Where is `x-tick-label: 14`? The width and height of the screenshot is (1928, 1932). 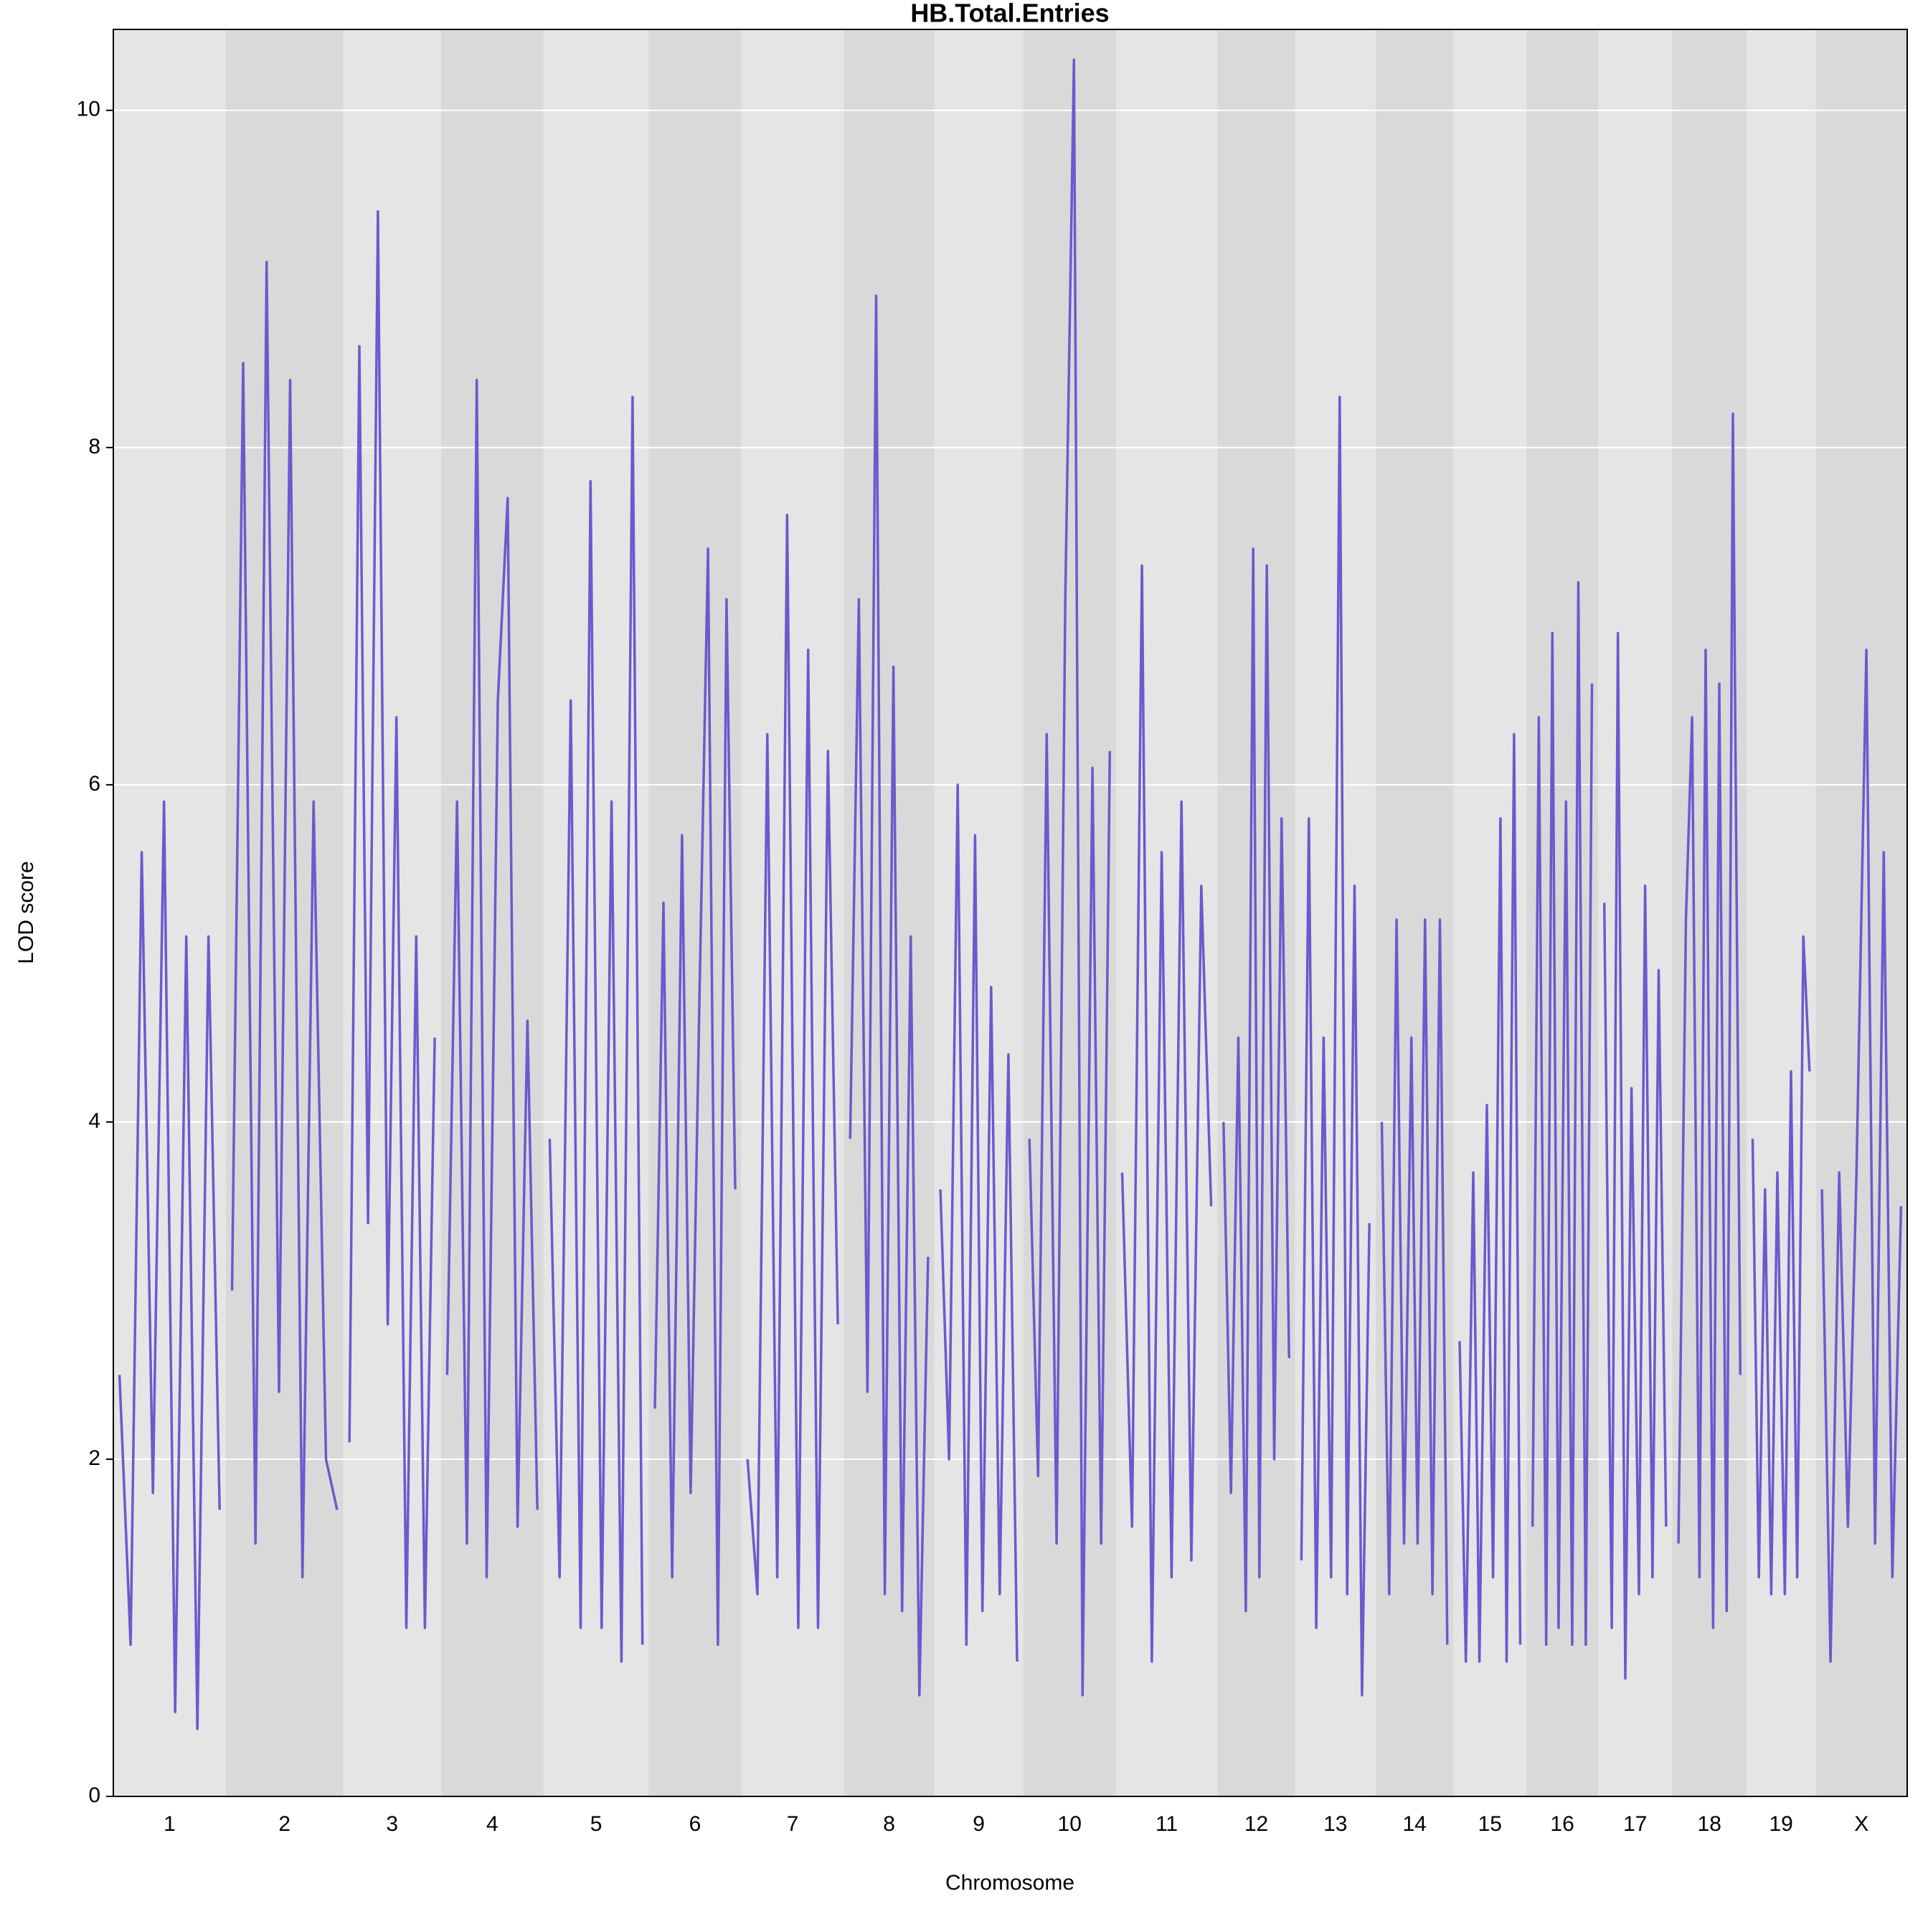 x-tick-label: 14 is located at coordinates (1414, 1824).